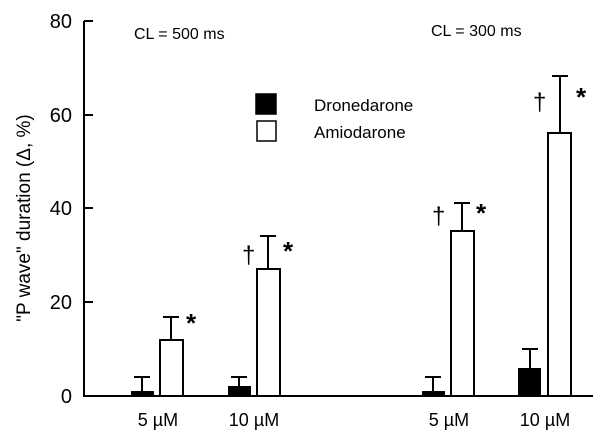  What do you see at coordinates (61, 303) in the screenshot?
I see `y-tick-20: 20` at bounding box center [61, 303].